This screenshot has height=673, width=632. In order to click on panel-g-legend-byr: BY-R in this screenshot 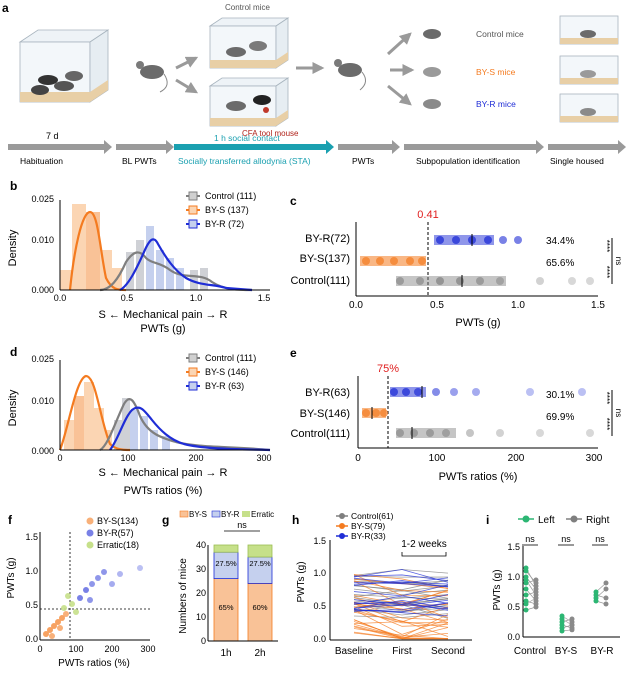, I will do `click(230, 514)`.